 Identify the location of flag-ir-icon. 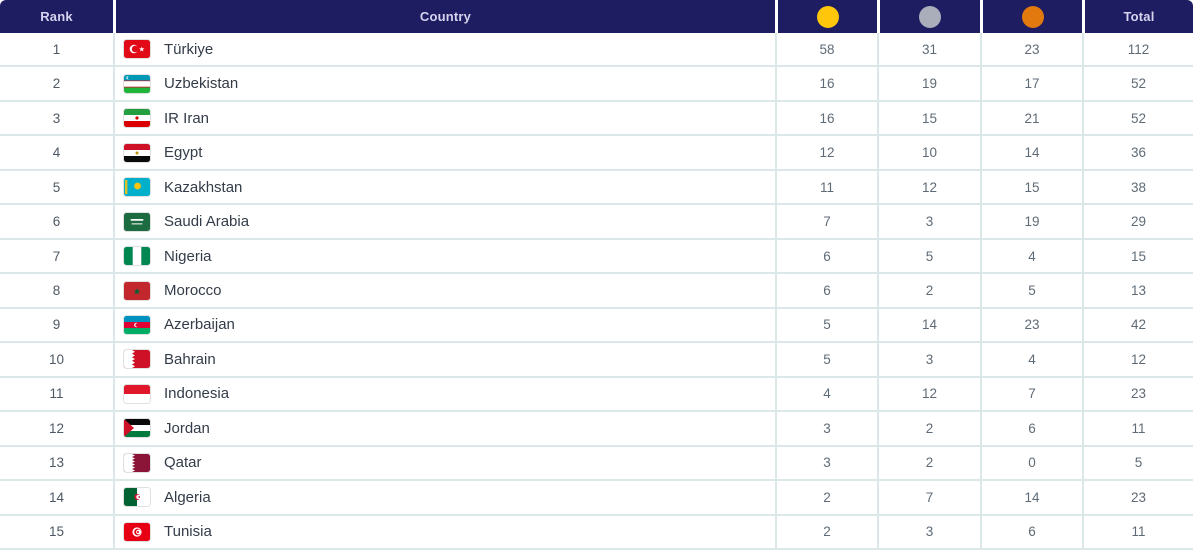
(137, 118).